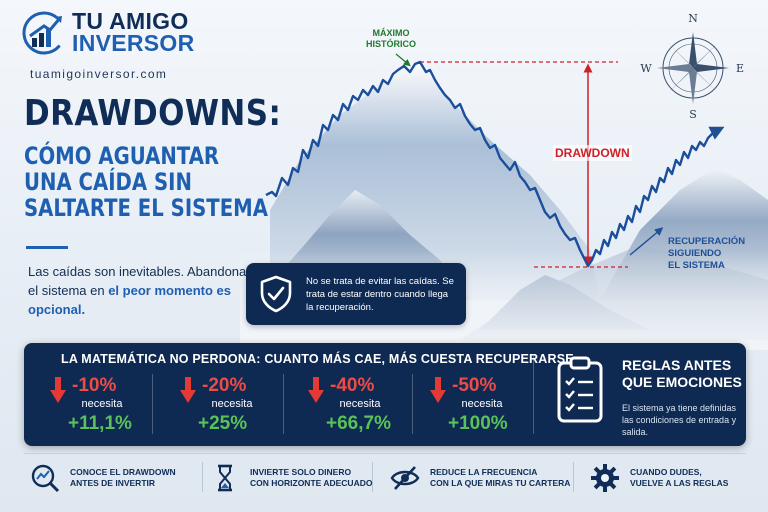 The image size is (768, 512). Describe the element at coordinates (123, 472) in the screenshot. I see `tip-text-line1: CONOCE EL DRAWDOWN` at that location.